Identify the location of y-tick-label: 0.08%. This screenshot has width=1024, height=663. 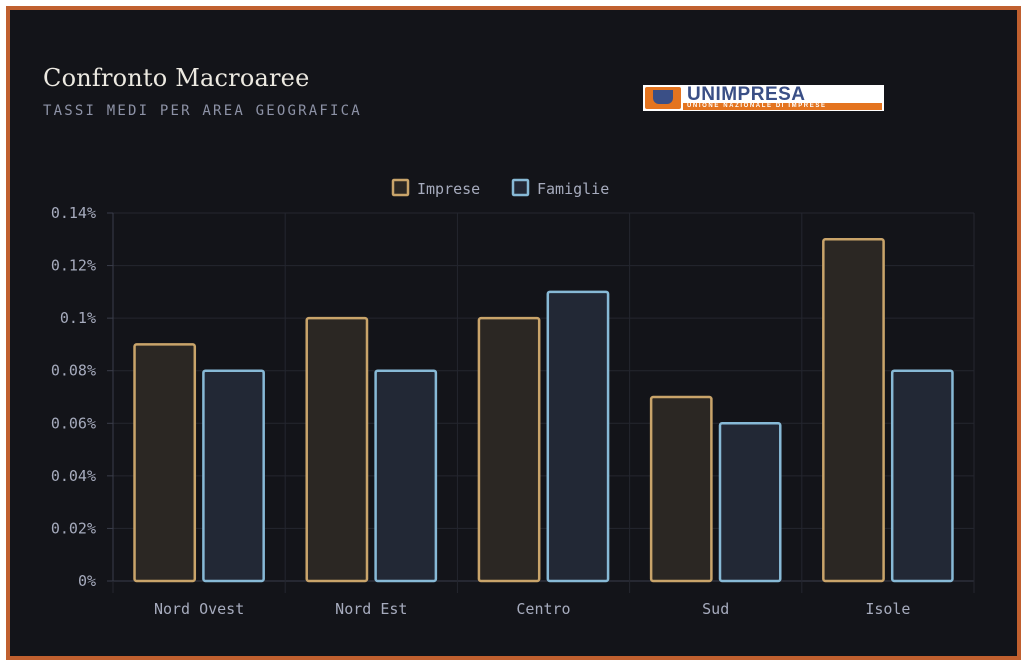
(73, 371).